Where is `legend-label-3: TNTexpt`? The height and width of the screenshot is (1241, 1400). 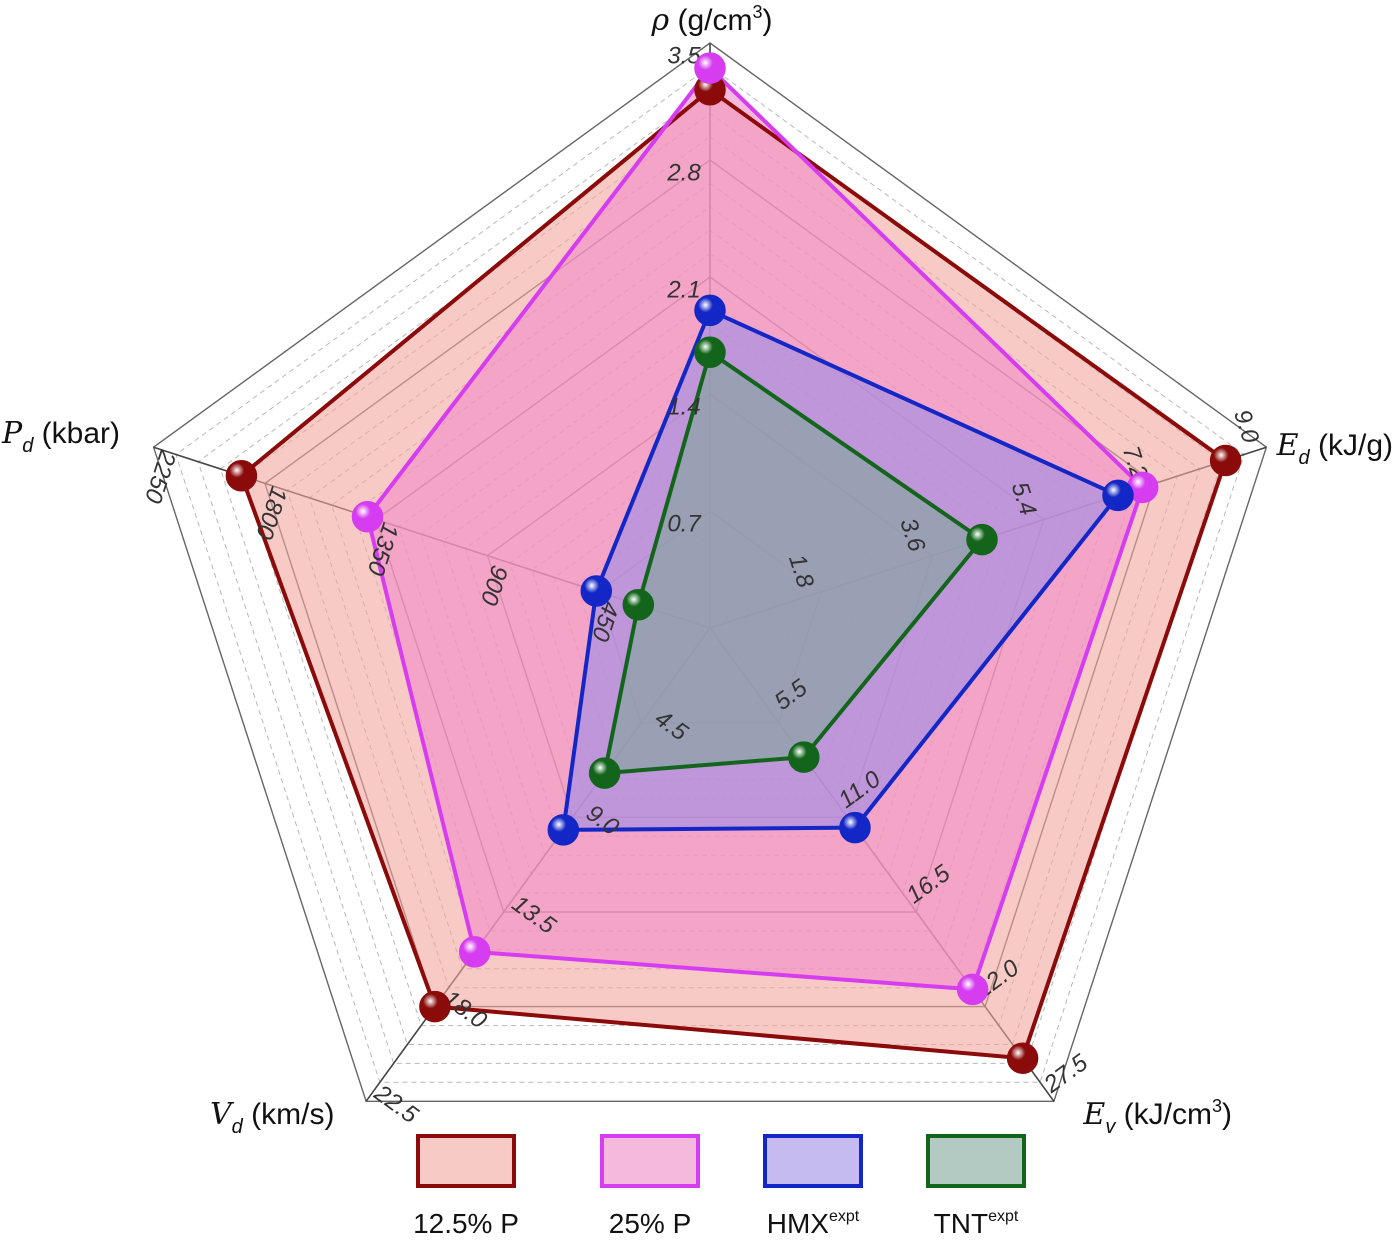
legend-label-3: TNTexpt is located at coordinates (976, 1223).